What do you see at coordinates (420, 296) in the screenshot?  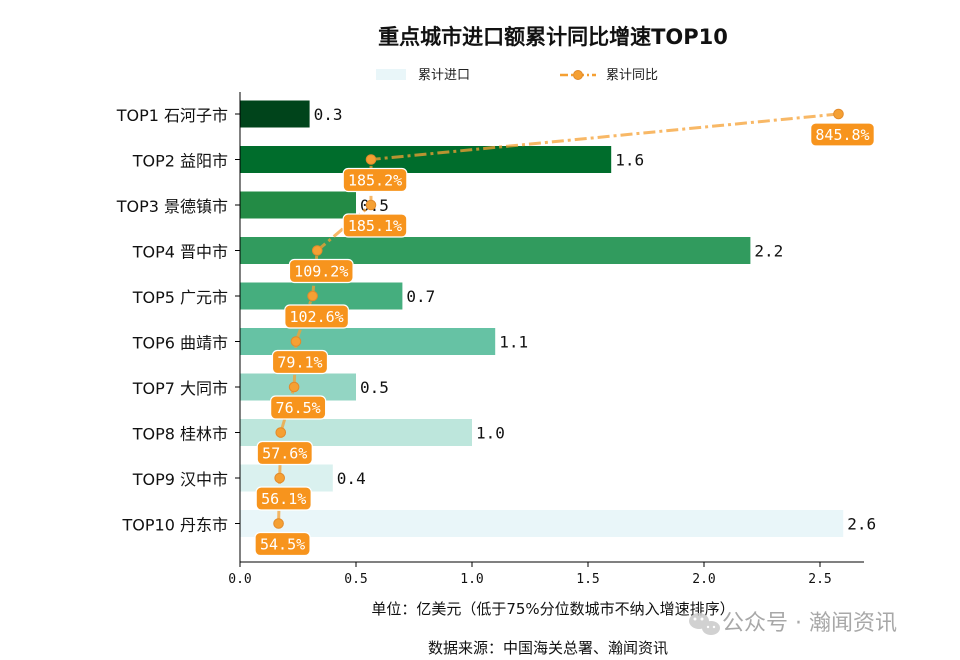 I see `bar-value-label: 0.7` at bounding box center [420, 296].